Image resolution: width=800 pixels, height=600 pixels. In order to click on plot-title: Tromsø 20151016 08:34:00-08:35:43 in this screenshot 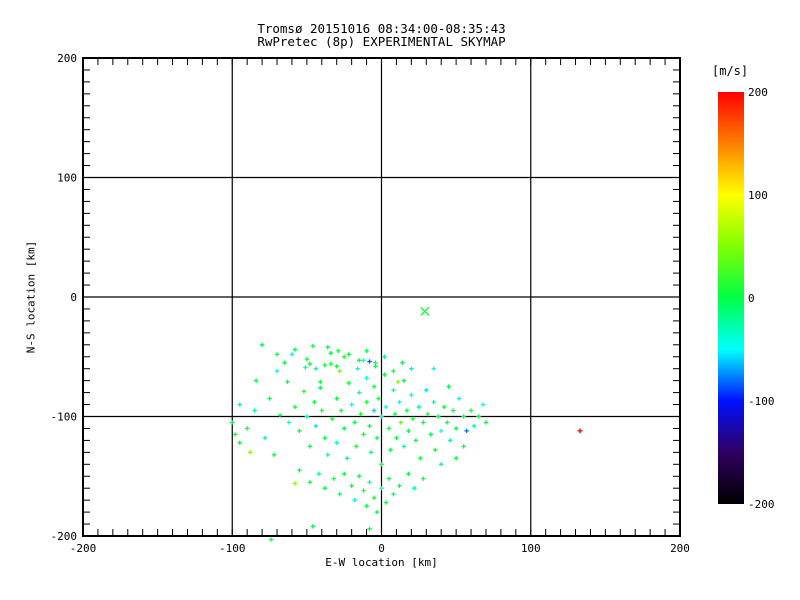, I will do `click(381, 28)`.